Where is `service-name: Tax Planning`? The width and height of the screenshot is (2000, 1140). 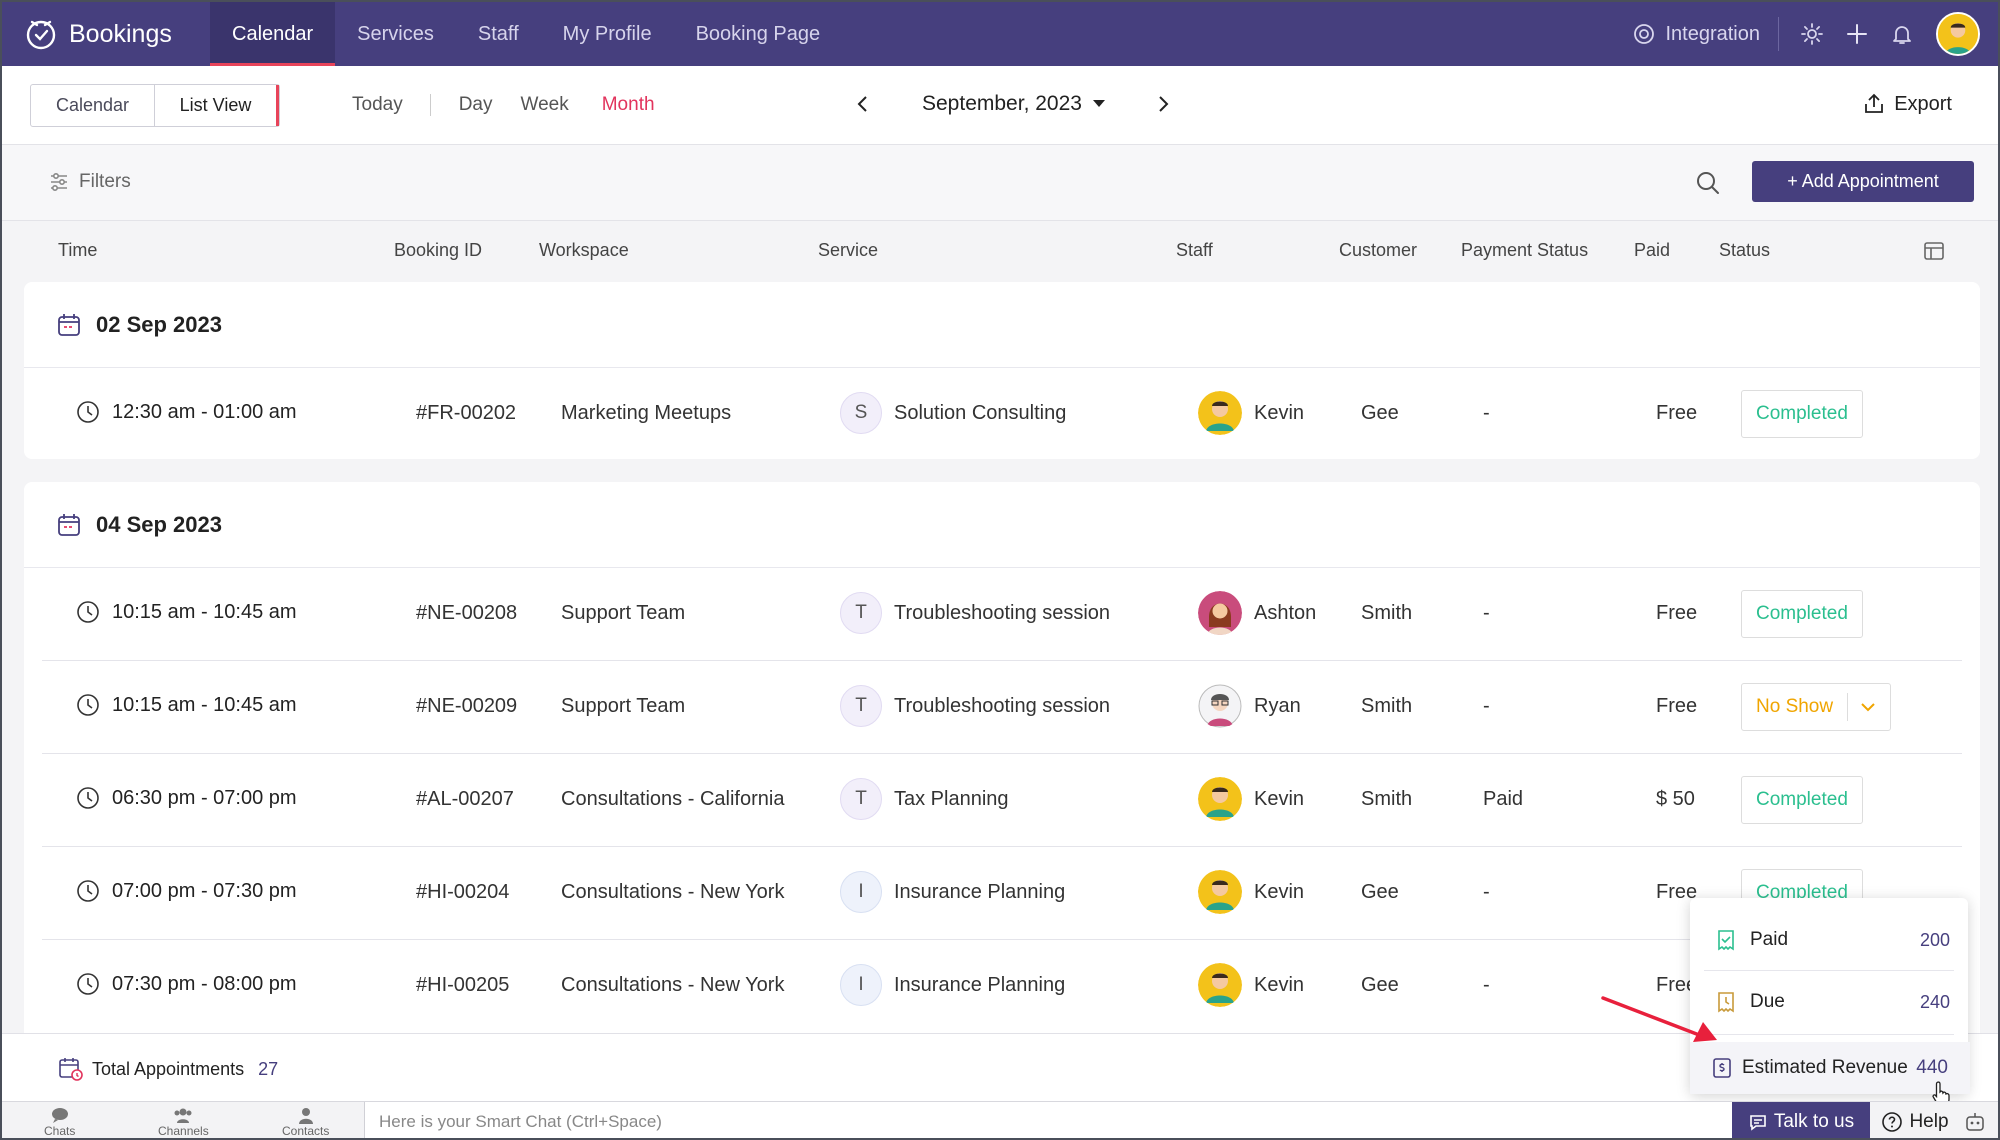
service-name: Tax Planning is located at coordinates (951, 798).